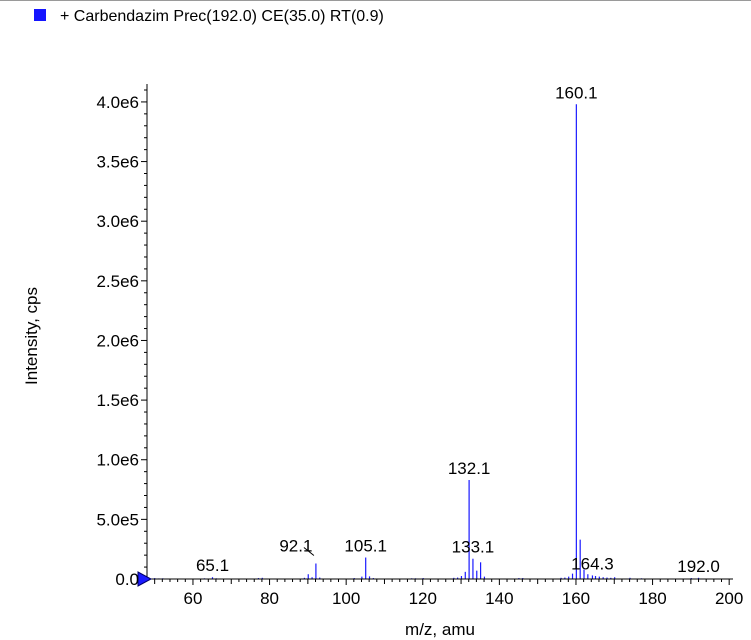 The image size is (751, 640). Describe the element at coordinates (346, 598) in the screenshot. I see `x-tick-label: 100` at that location.